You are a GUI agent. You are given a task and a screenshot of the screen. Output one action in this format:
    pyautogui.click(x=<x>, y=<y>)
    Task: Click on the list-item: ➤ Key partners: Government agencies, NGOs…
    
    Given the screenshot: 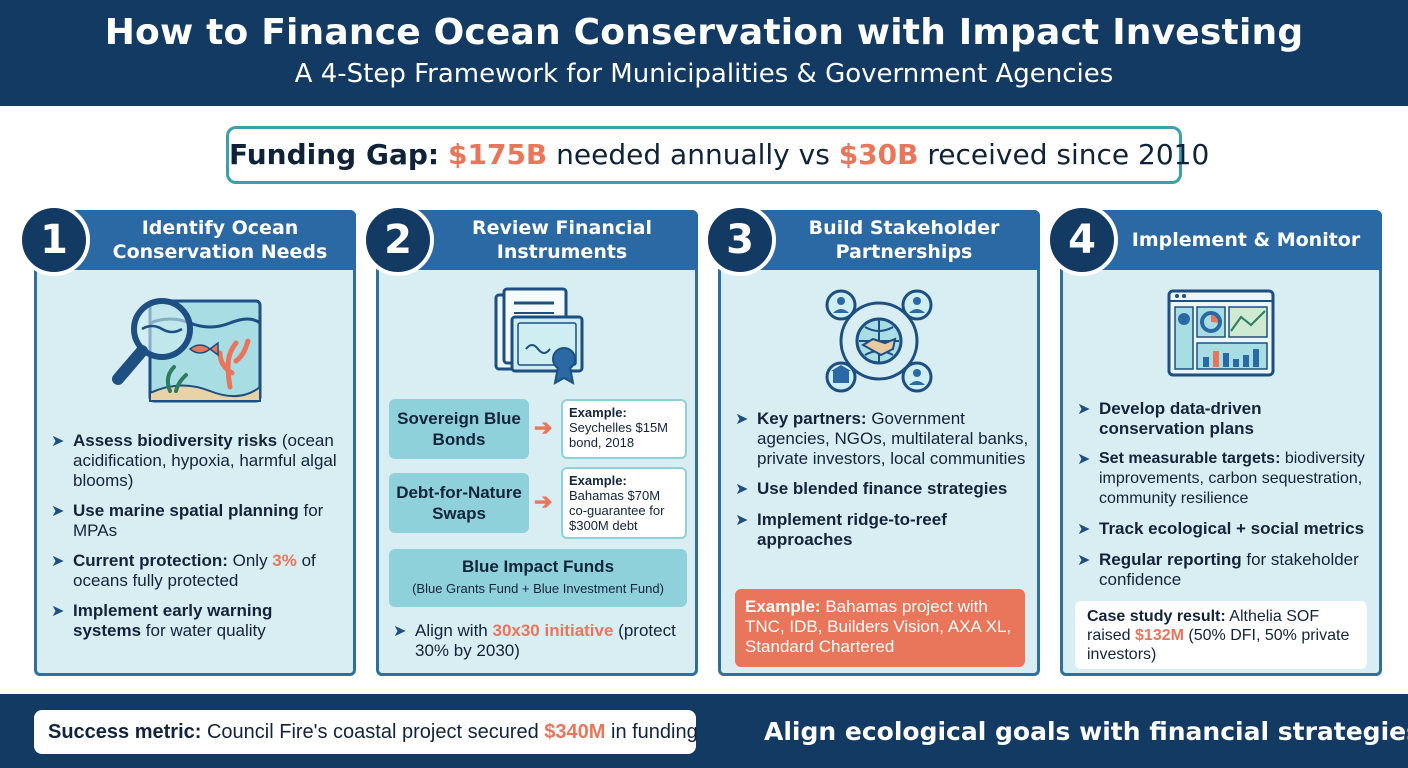 What is the action you would take?
    pyautogui.click(x=882, y=439)
    